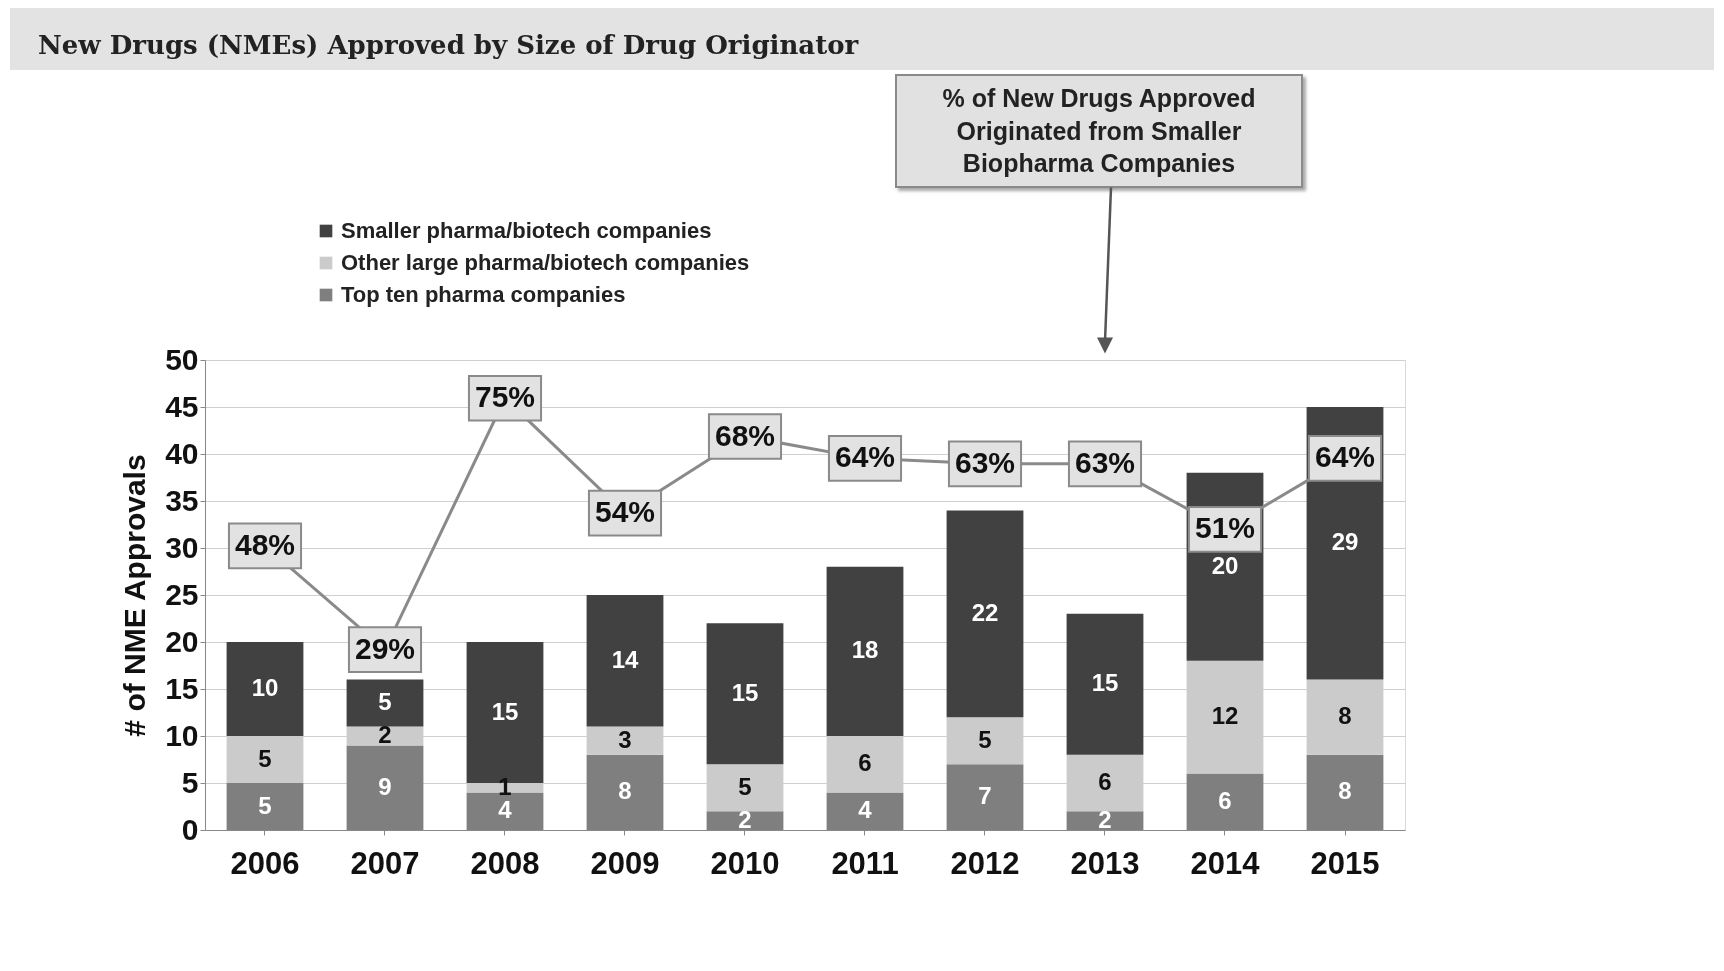  What do you see at coordinates (385, 863) in the screenshot?
I see `x-tick-label: 2007` at bounding box center [385, 863].